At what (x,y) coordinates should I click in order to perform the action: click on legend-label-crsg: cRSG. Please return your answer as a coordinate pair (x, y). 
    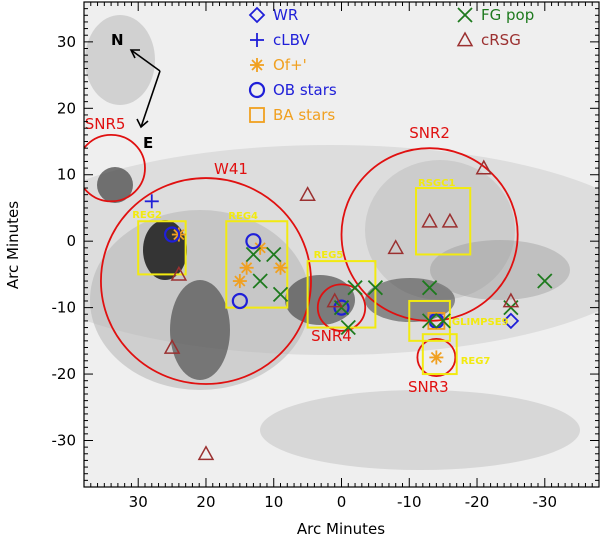
    Looking at the image, I should click on (501, 40).